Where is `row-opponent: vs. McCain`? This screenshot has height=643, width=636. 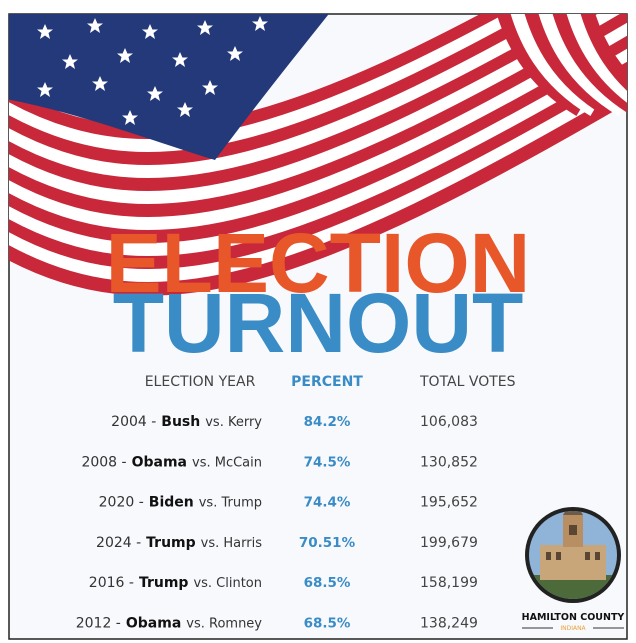
row-opponent: vs. McCain is located at coordinates (227, 462).